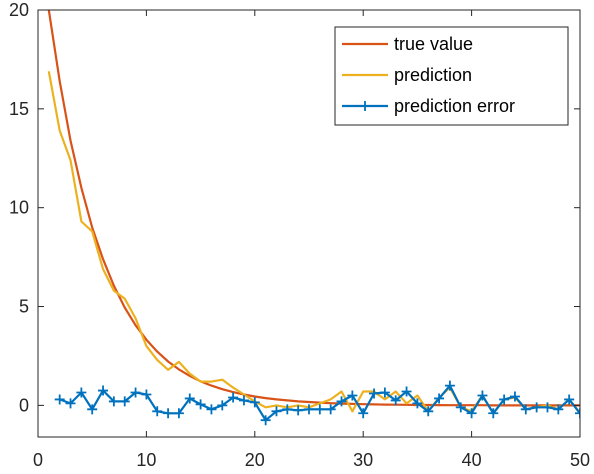 The image size is (594, 474). I want to click on legend-prediction-label: prediction, so click(433, 75).